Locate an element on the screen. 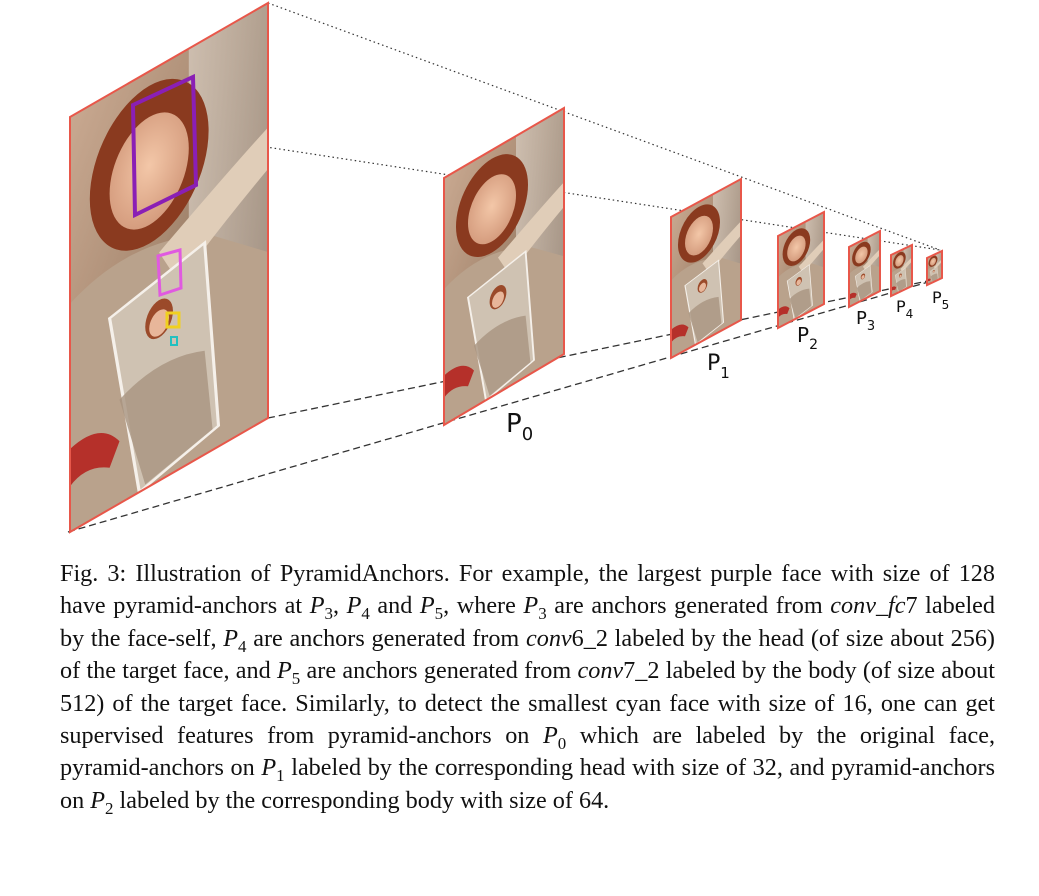 Image resolution: width=1039 pixels, height=896 pixels. figure-label: Fig. 3: is located at coordinates (93, 573).